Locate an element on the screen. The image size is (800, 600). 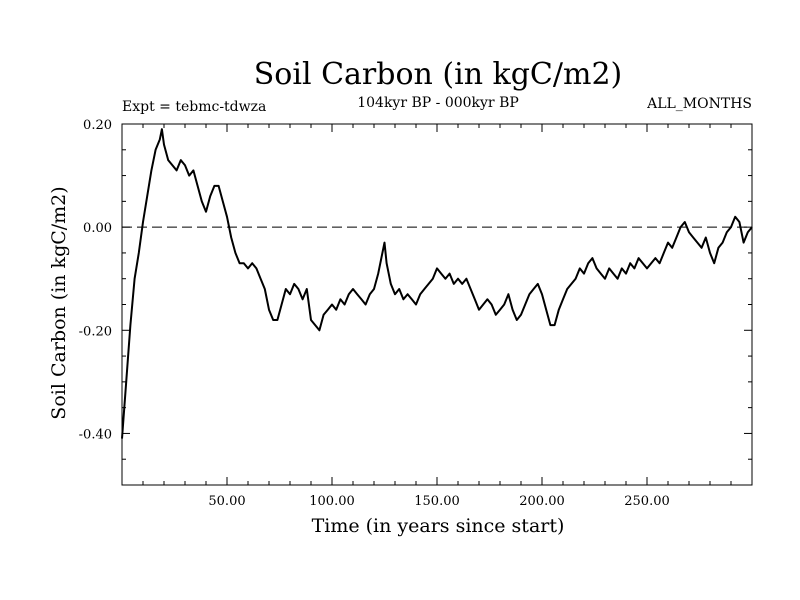
x-tick-label: 250.00 is located at coordinates (647, 501).